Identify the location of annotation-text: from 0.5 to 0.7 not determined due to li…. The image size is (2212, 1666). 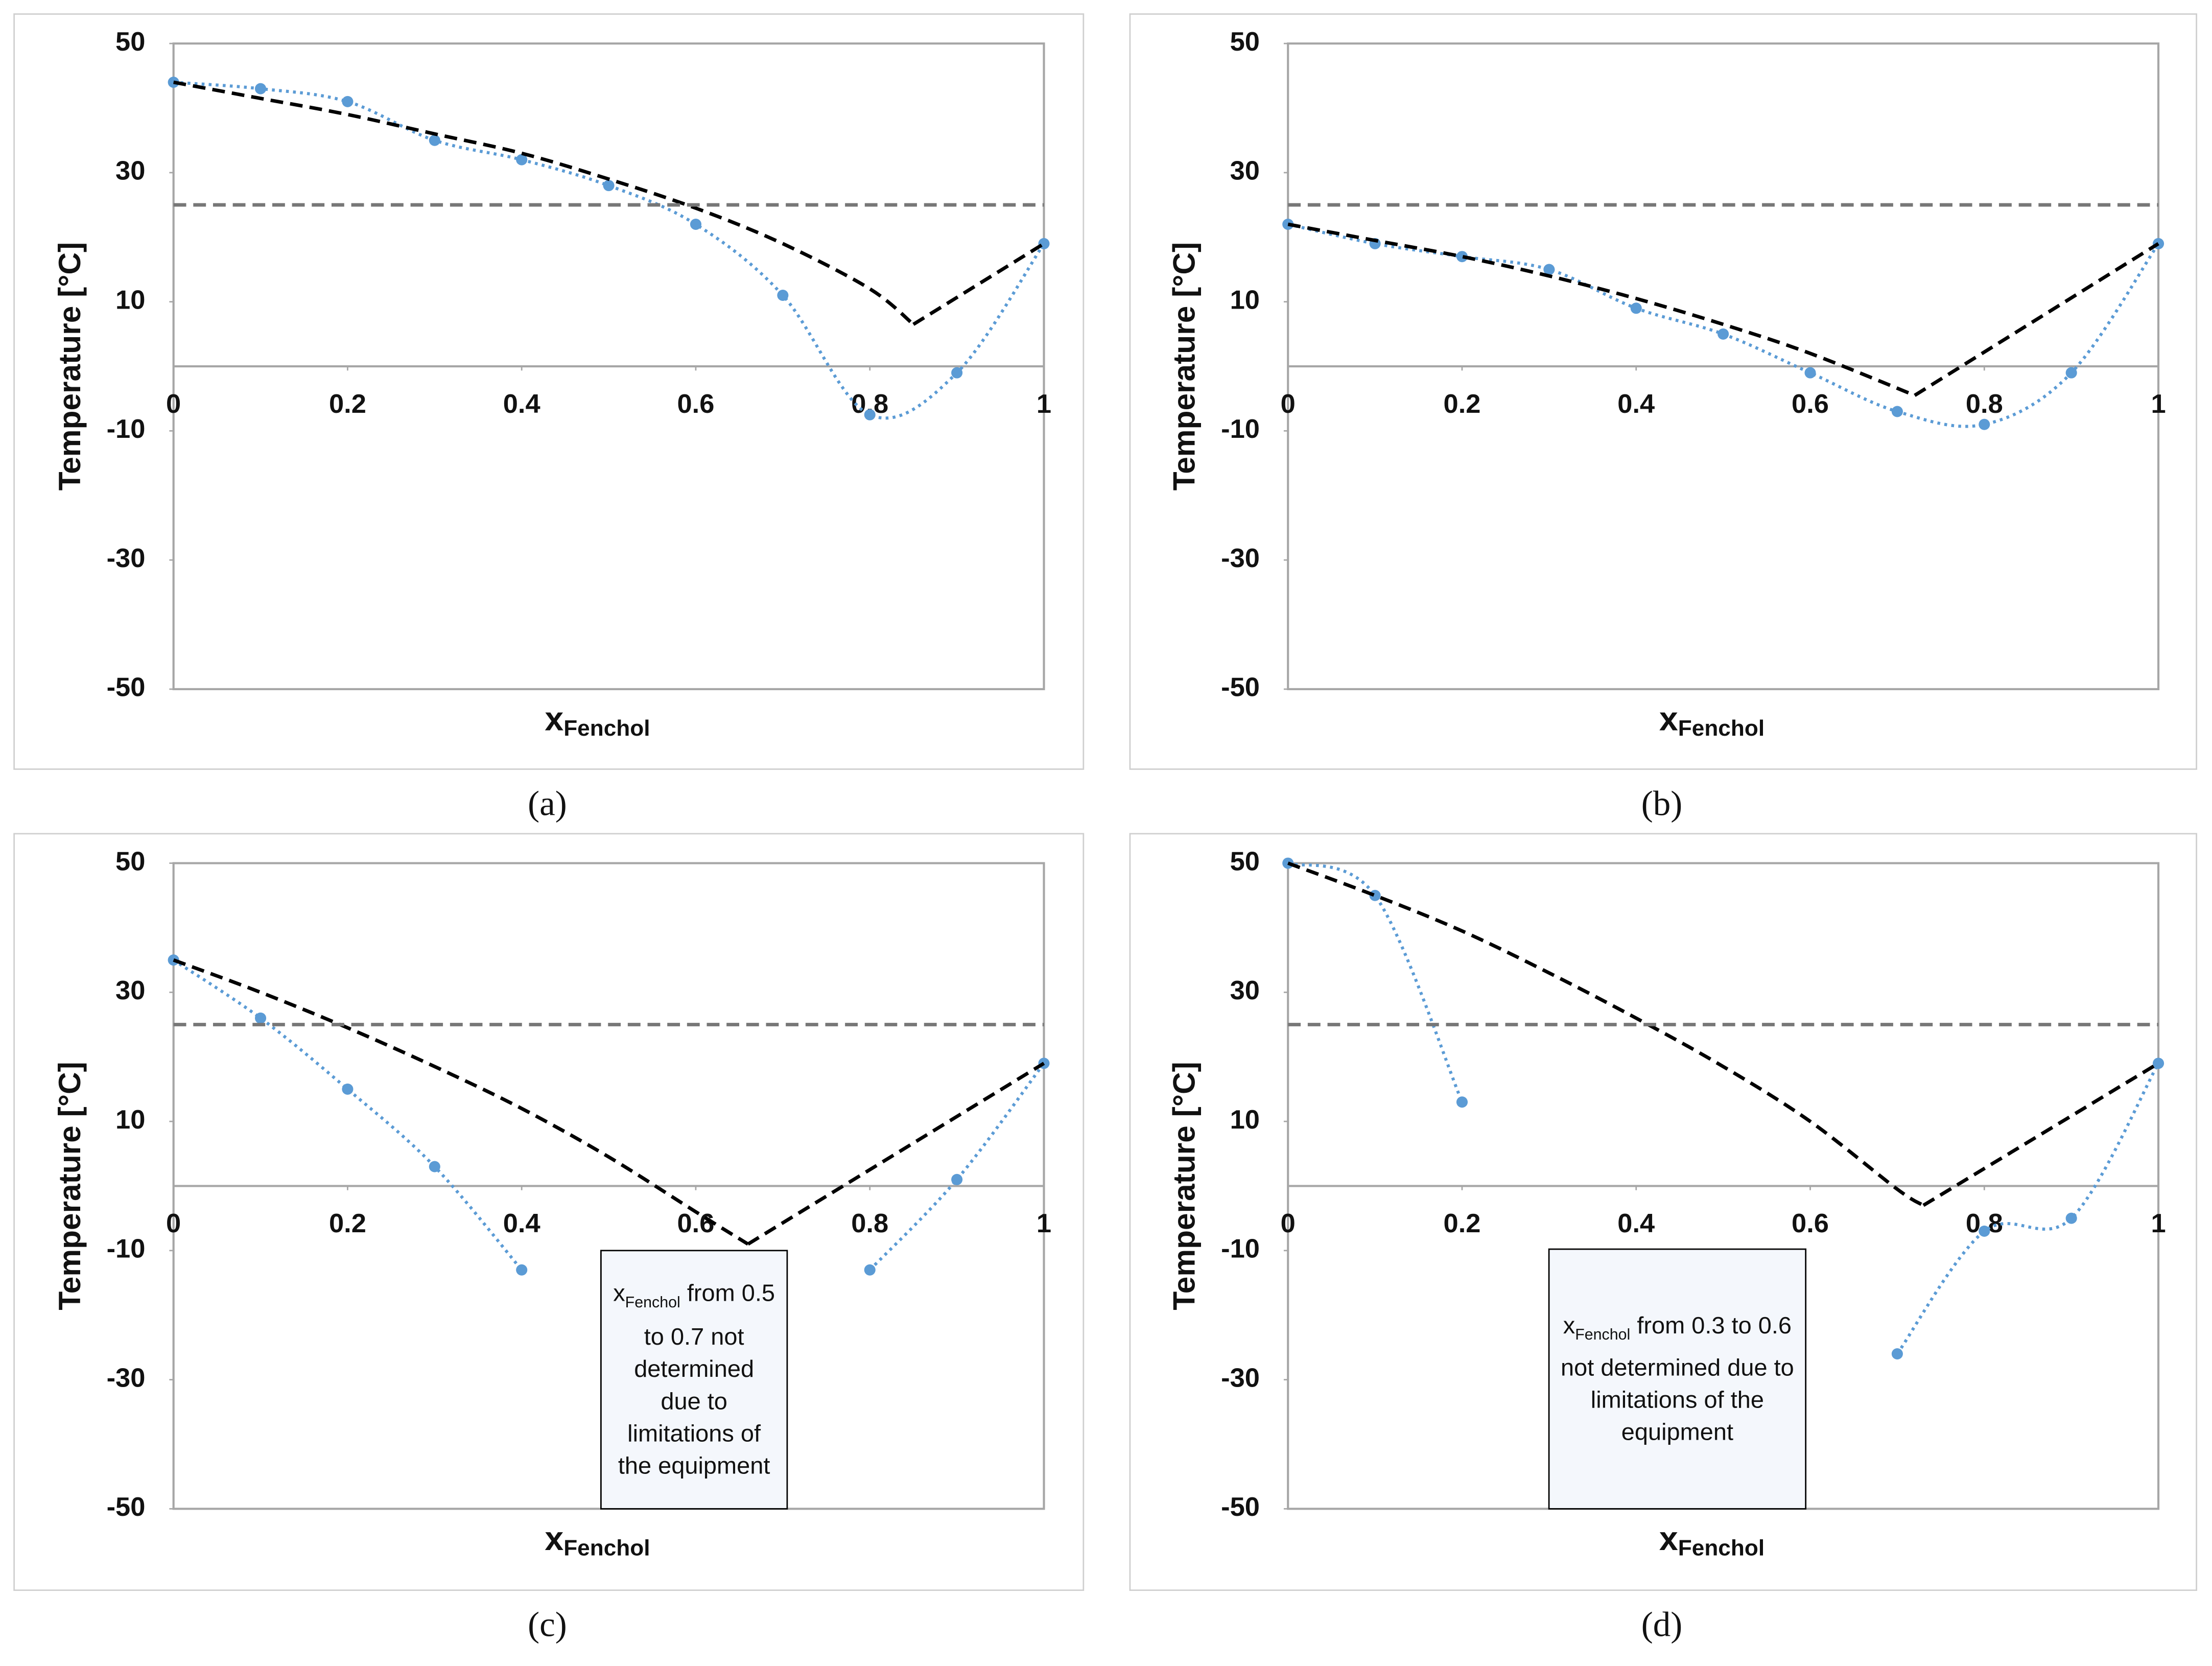
(696, 1379).